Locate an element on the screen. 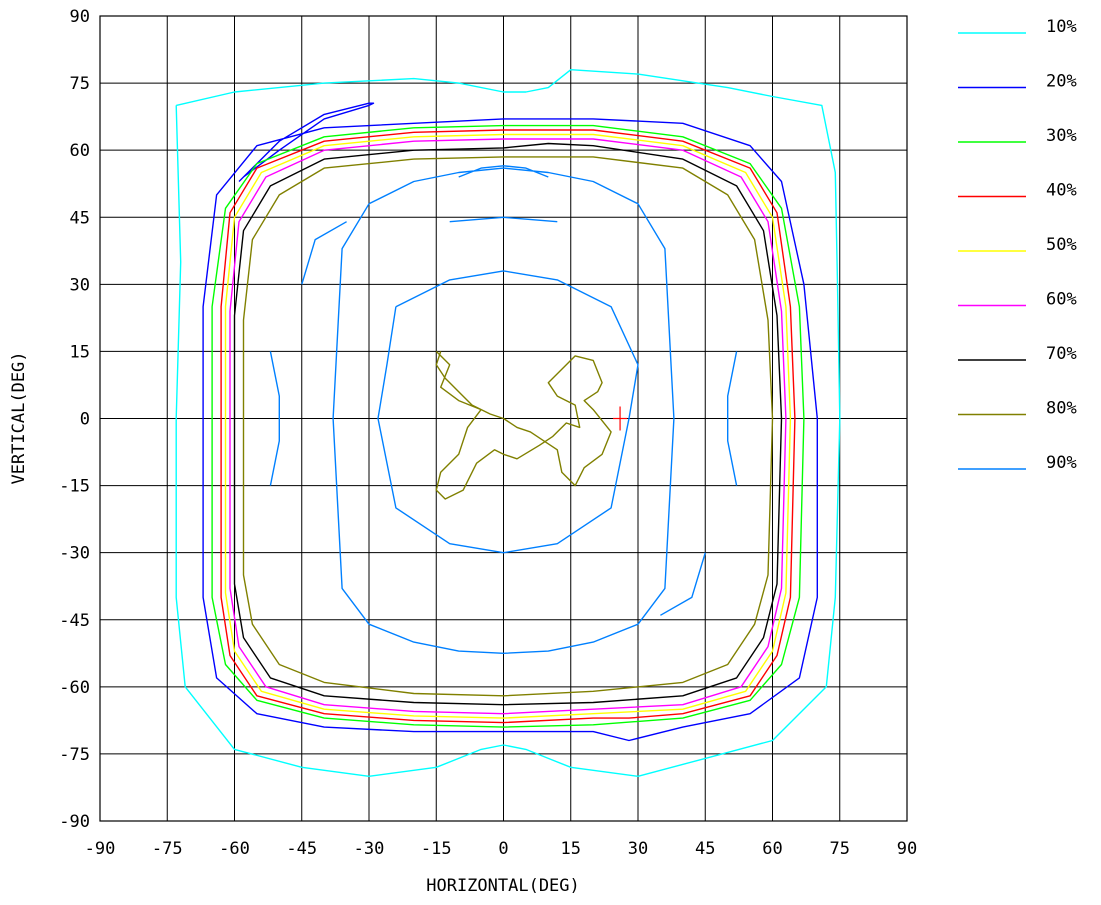 This screenshot has height=905, width=1101. x-tick-labels: -90 -75 -60 -45 -30 -15 0 15 30 45 60 75 90 is located at coordinates (501, 849).